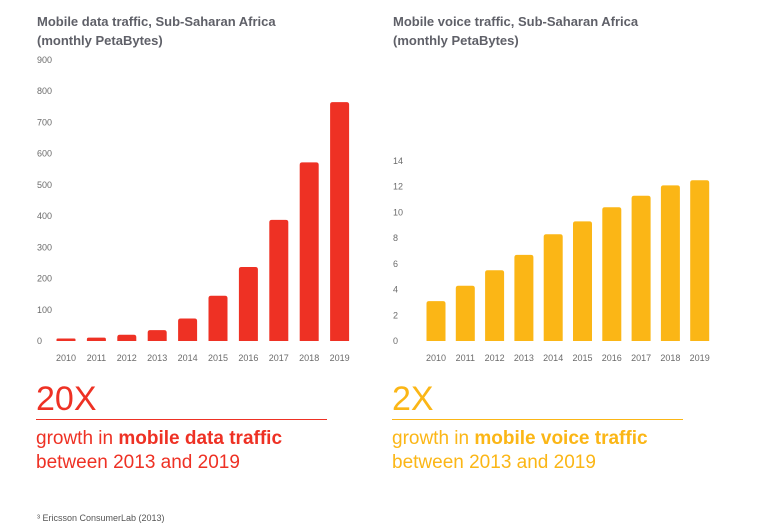 The image size is (762, 531). What do you see at coordinates (138, 462) in the screenshot?
I see `data-caption-line2: between 2013 and 2019` at bounding box center [138, 462].